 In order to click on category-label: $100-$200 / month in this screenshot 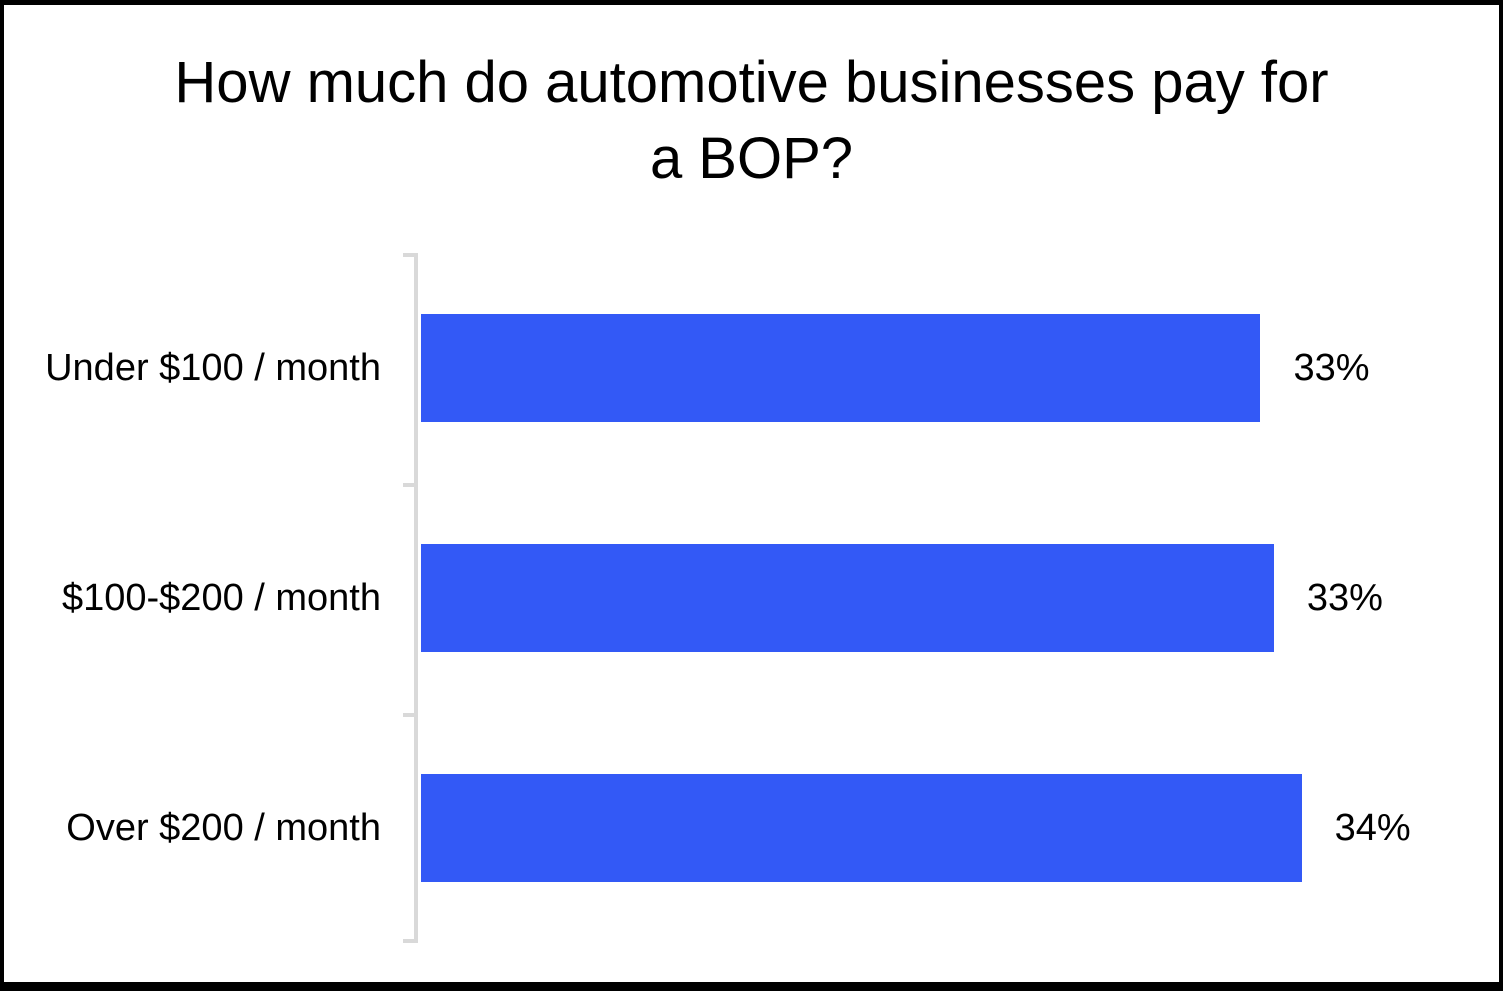, I will do `click(221, 598)`.